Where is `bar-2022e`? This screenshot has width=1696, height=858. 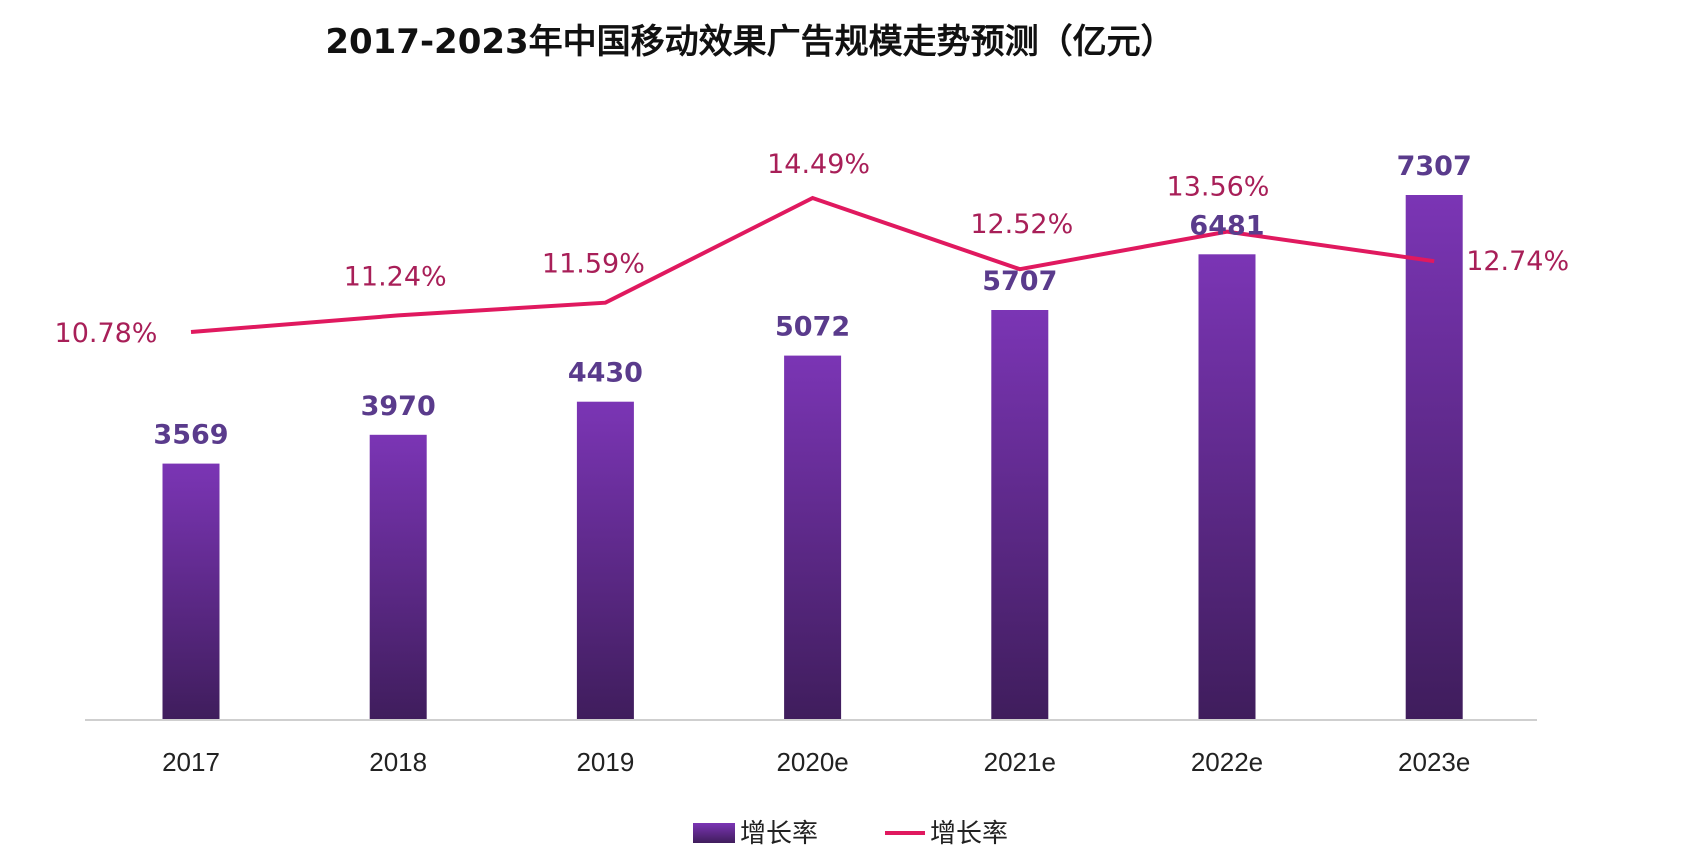 bar-2022e is located at coordinates (1227, 487).